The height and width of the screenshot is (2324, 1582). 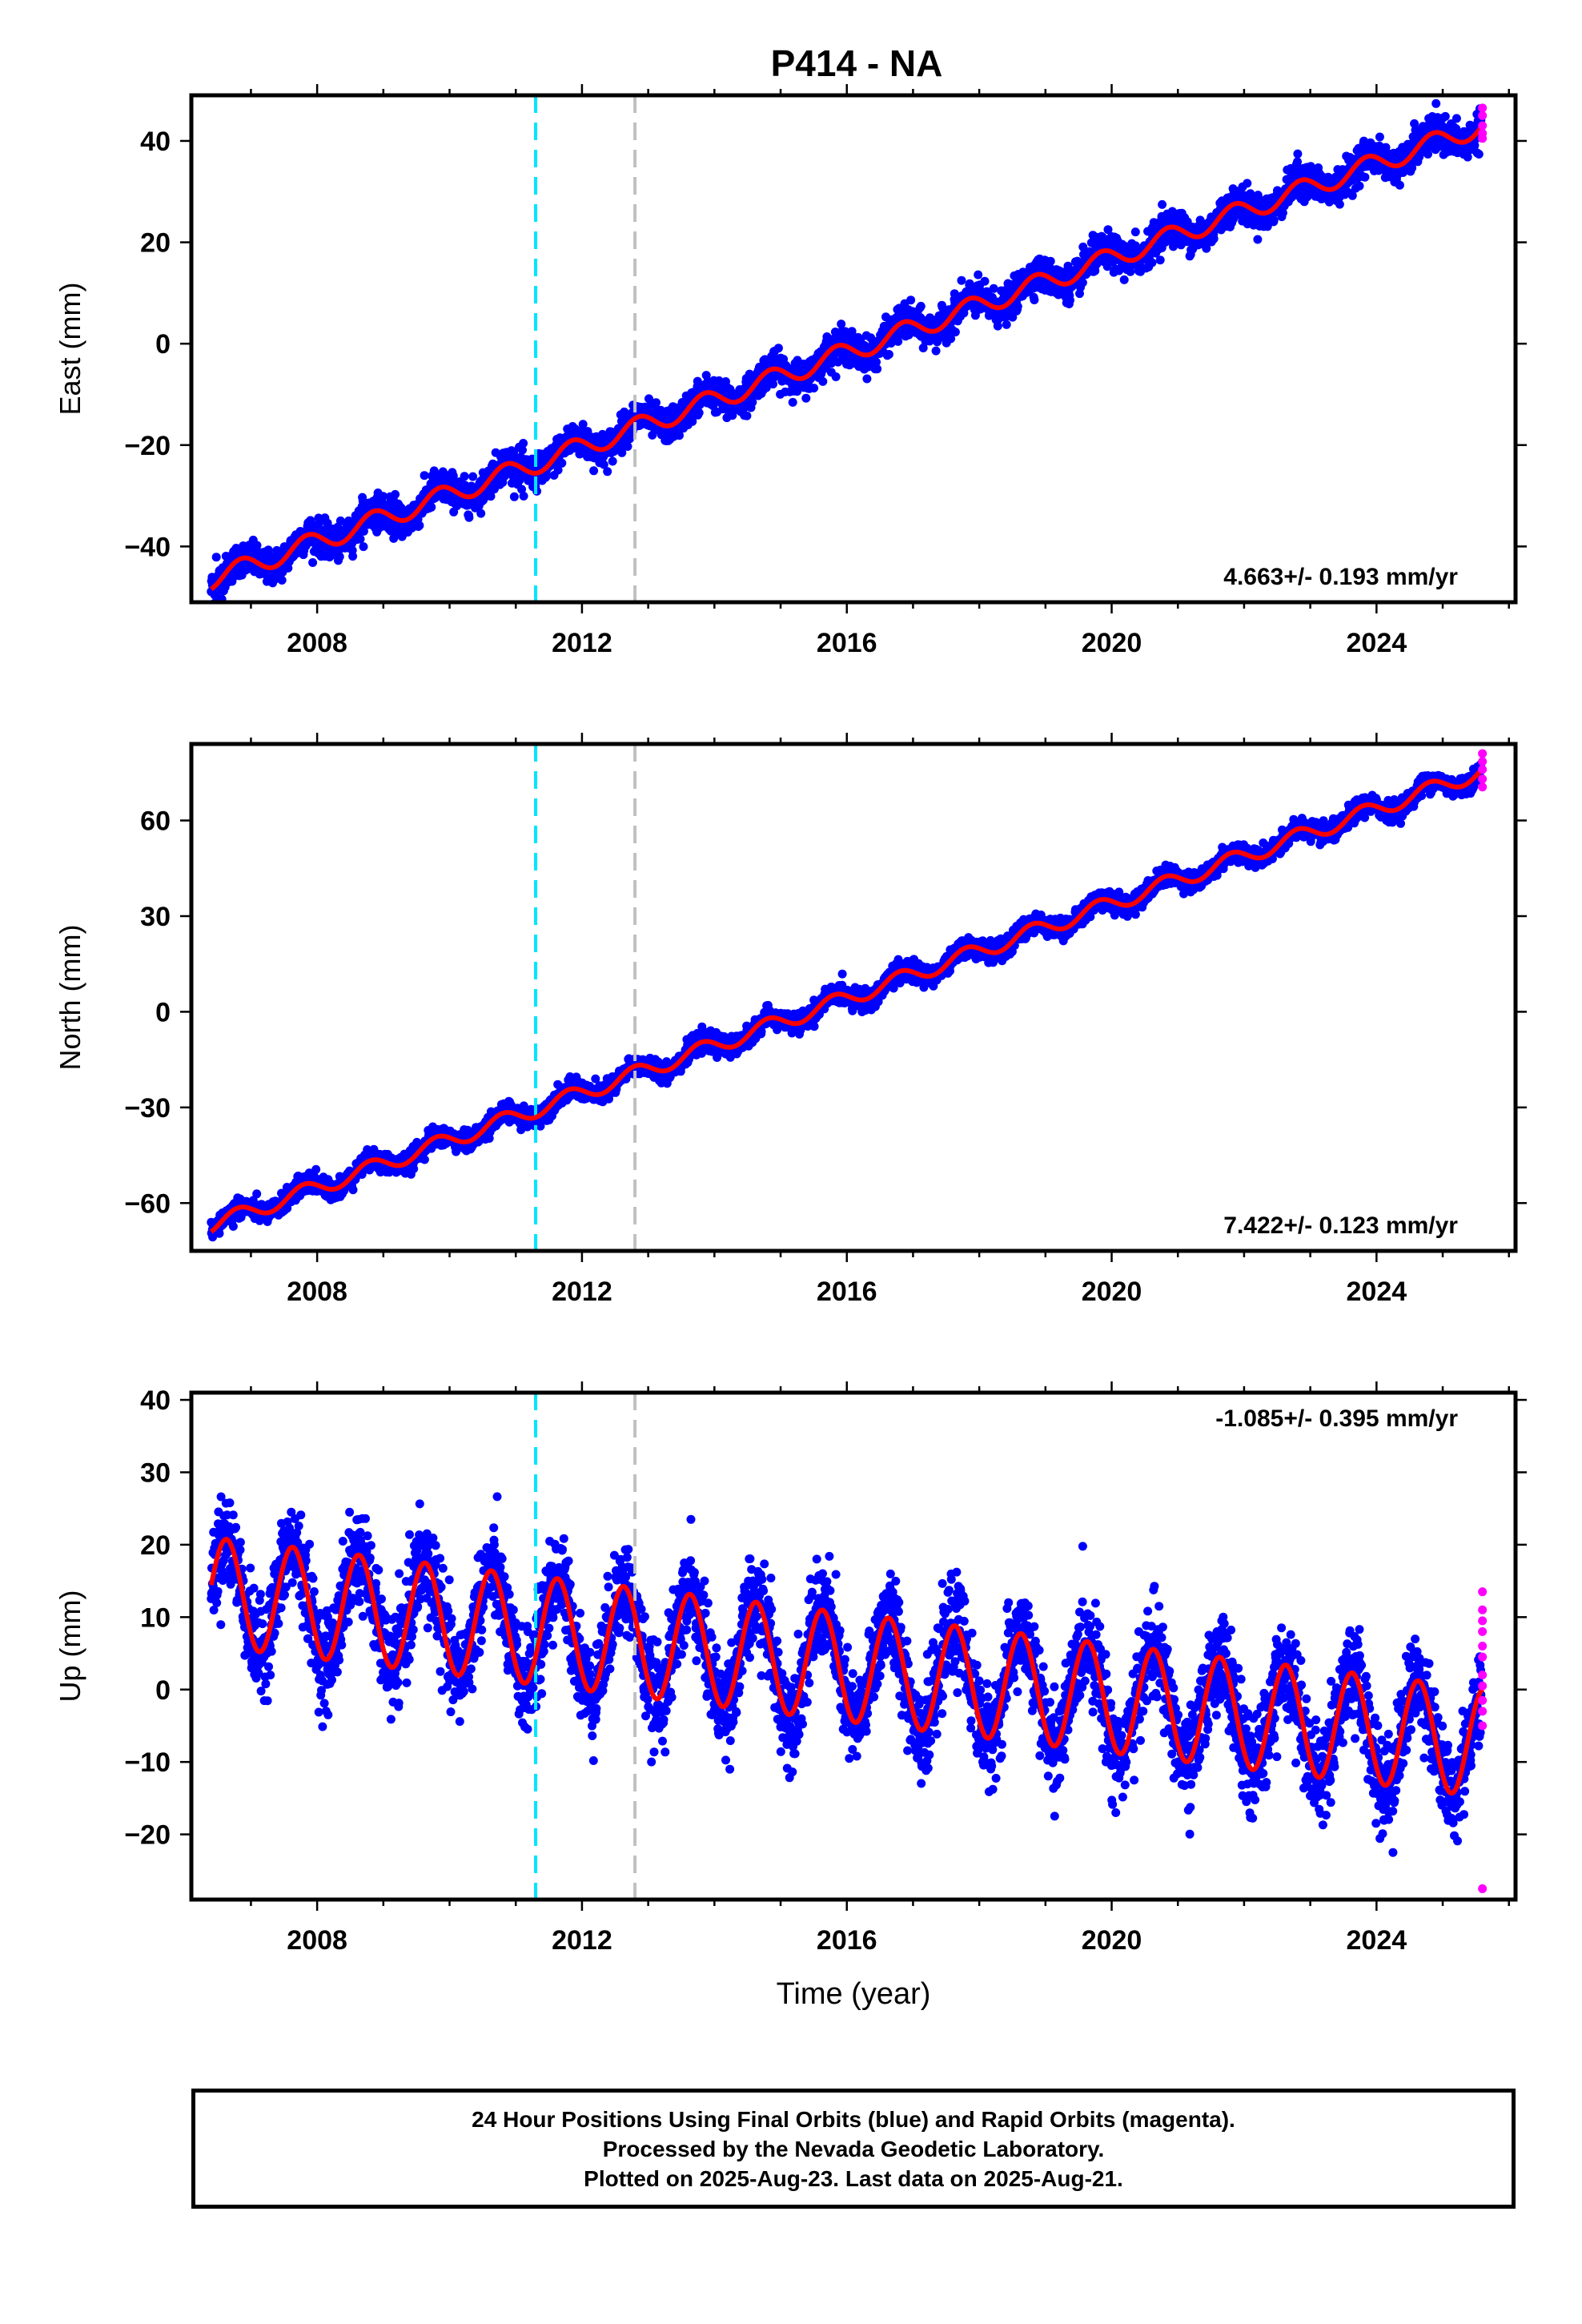 I want to click on x-tick-label: 2020, so click(x=1112, y=643).